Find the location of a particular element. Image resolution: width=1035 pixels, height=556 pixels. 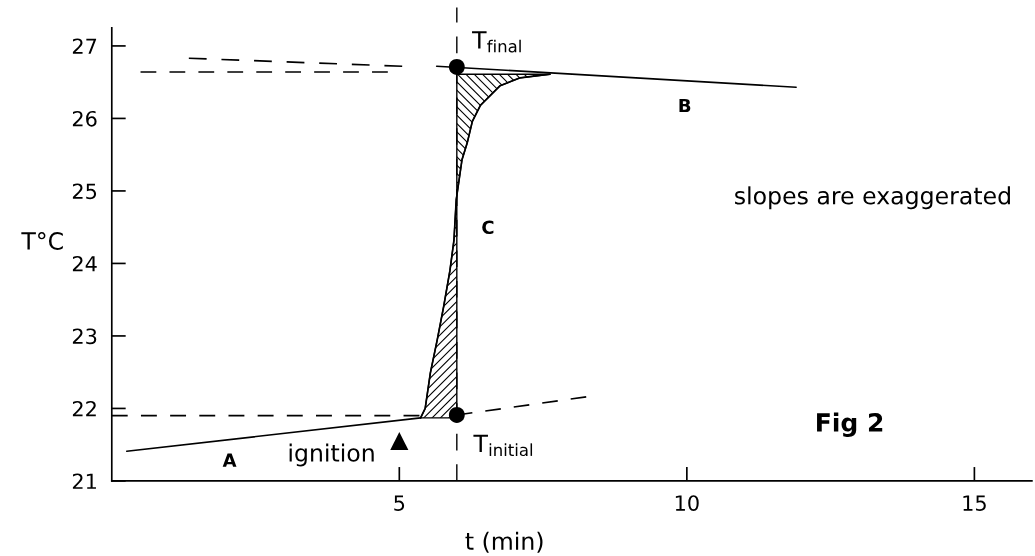

annotation: ignition is located at coordinates (331, 455).